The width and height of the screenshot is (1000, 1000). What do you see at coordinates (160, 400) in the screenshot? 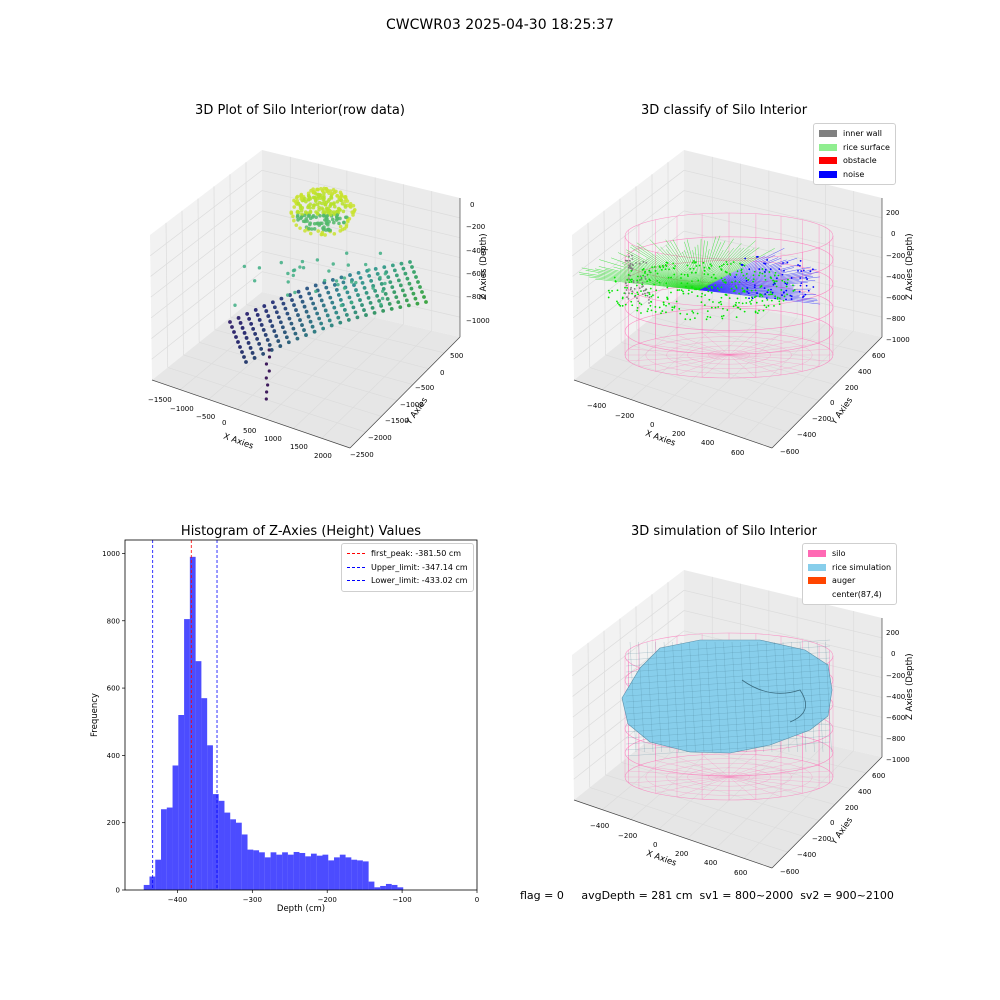
I see `p1-xtick: −1500` at bounding box center [160, 400].